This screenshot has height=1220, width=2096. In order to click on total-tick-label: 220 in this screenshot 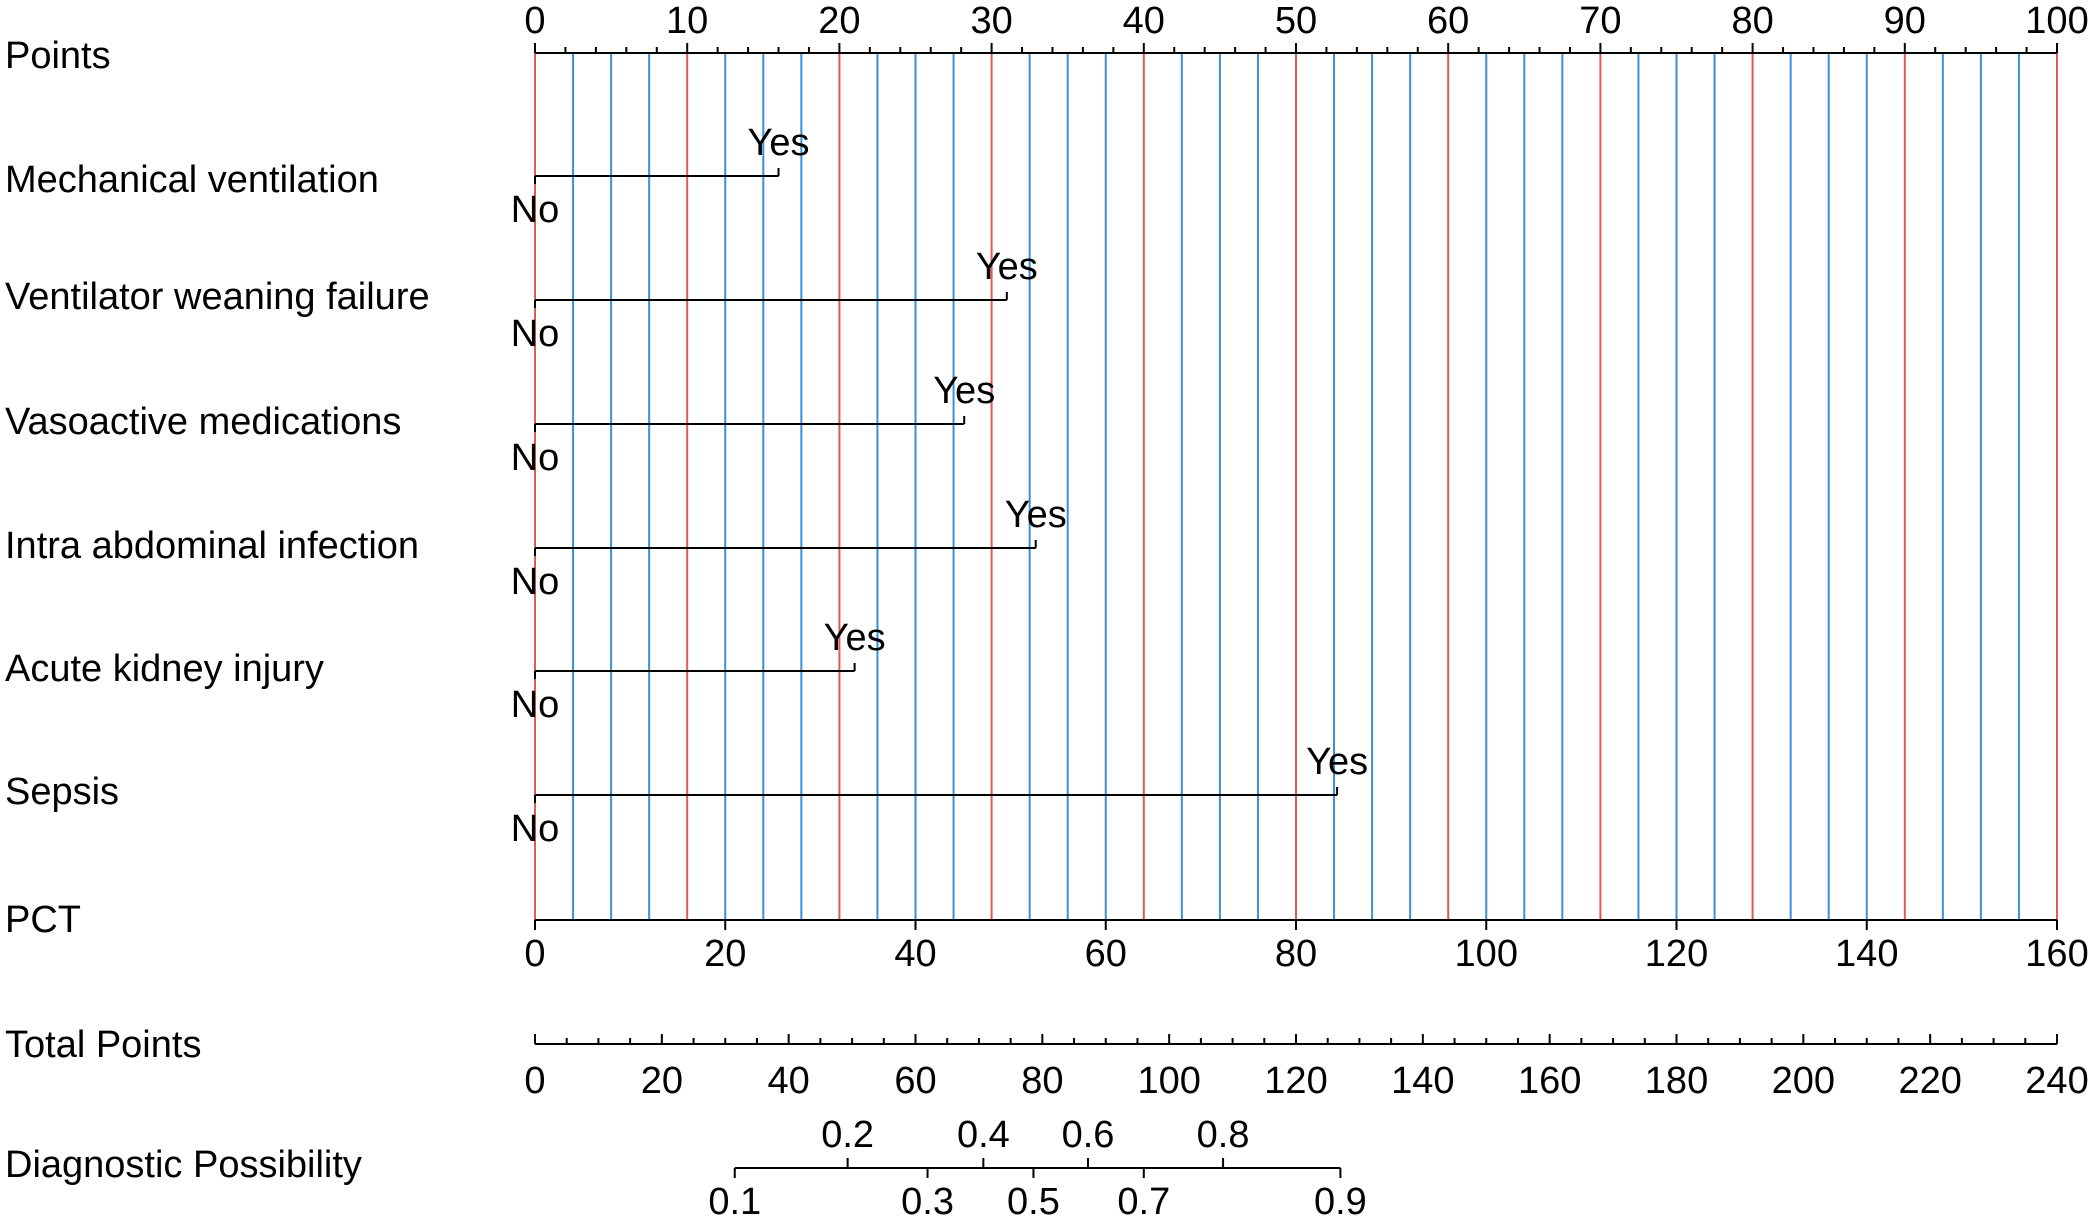, I will do `click(1929, 1081)`.